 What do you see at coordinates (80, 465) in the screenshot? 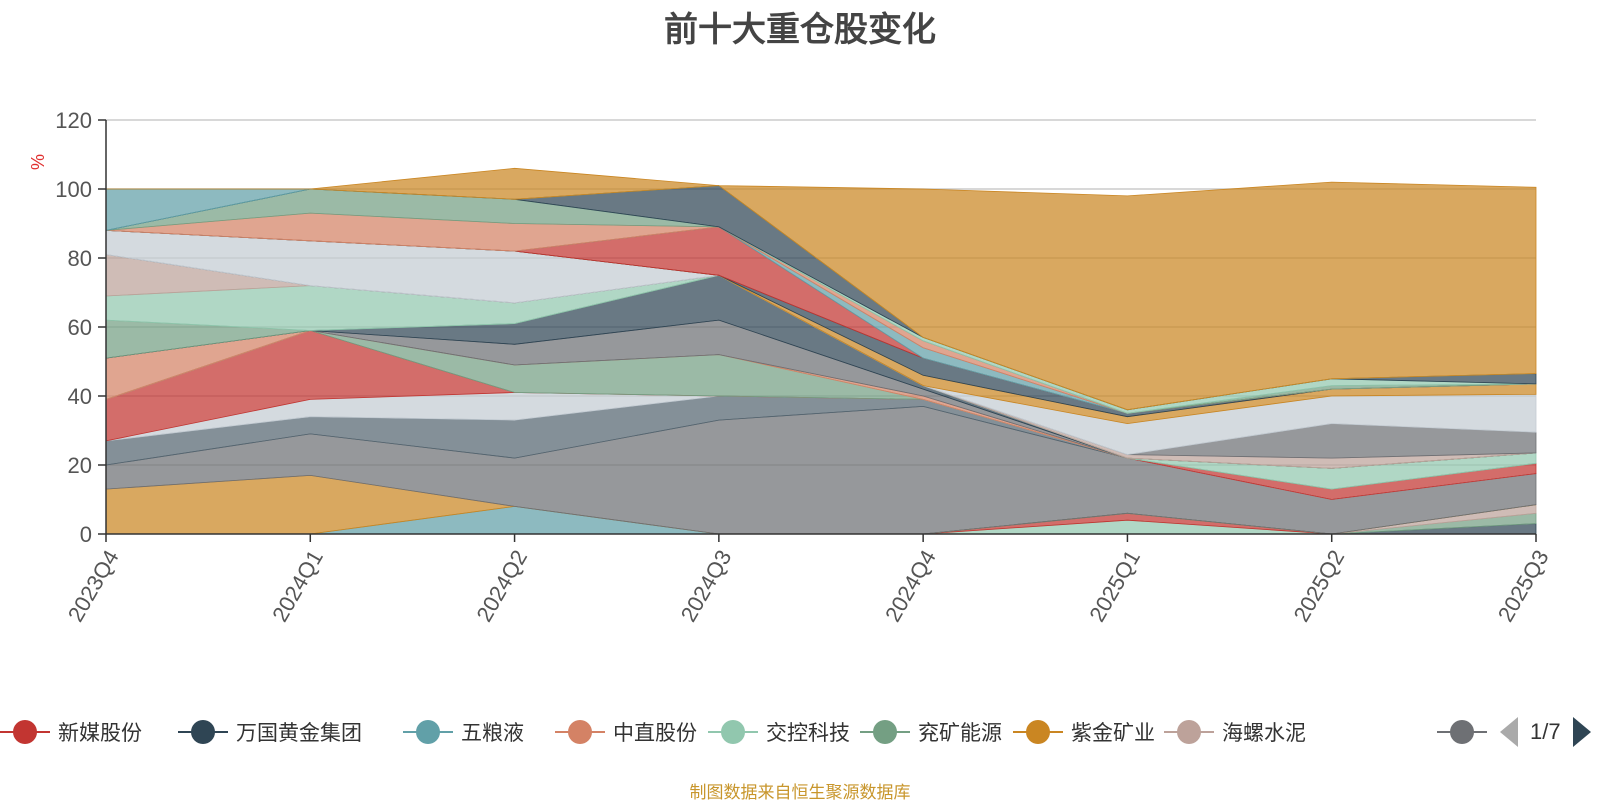
I see `y-tick-label: 20` at bounding box center [80, 465].